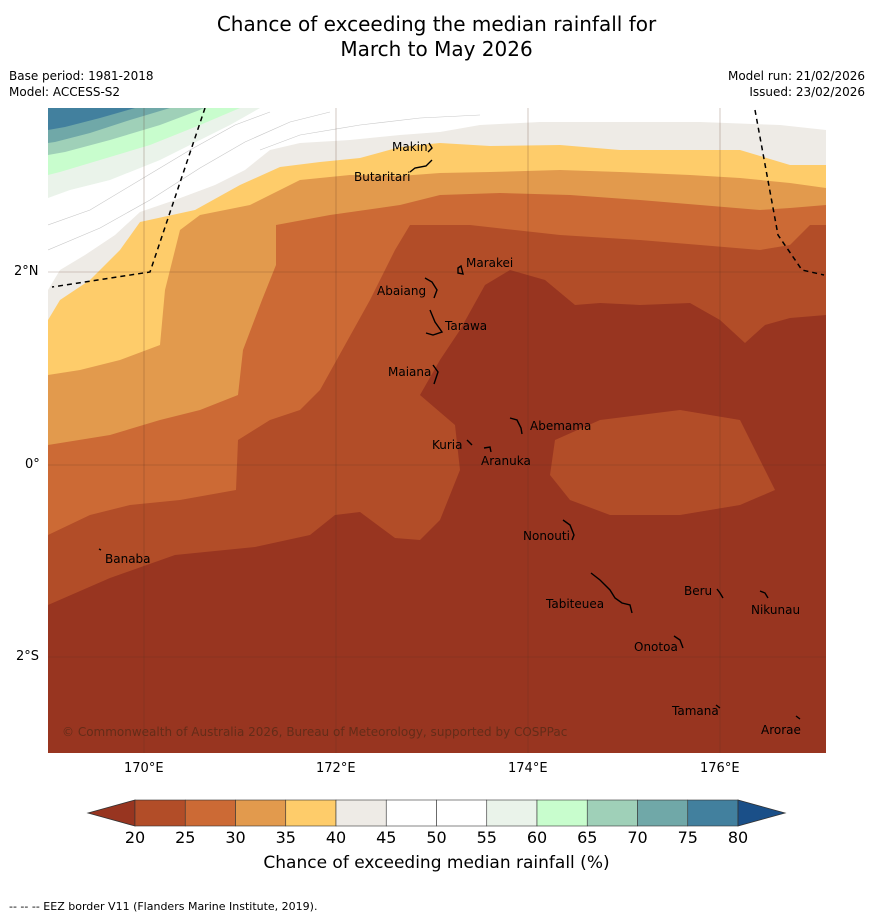  Describe the element at coordinates (81, 84) in the screenshot. I see `meta-left: Base period: 1981-2018 Model: ACCESS-S2` at that location.